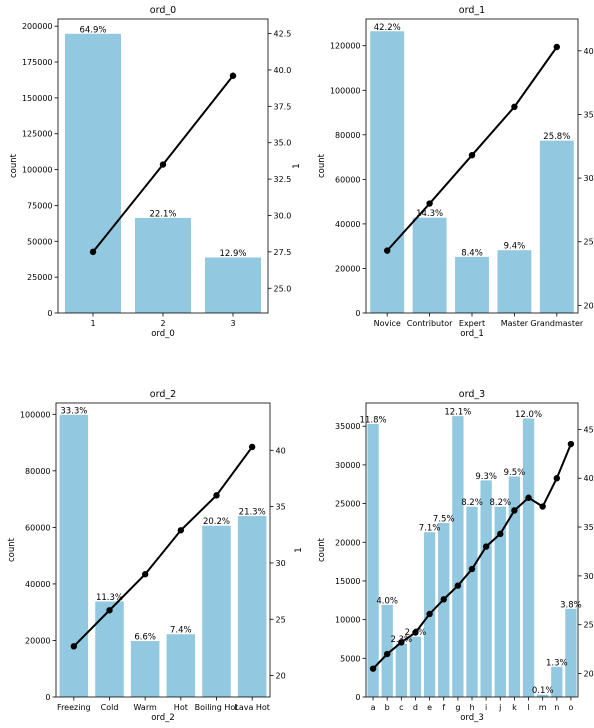 This screenshot has width=594, height=728. Describe the element at coordinates (387, 28) in the screenshot. I see `bar-percent-label: 42.2%` at that location.